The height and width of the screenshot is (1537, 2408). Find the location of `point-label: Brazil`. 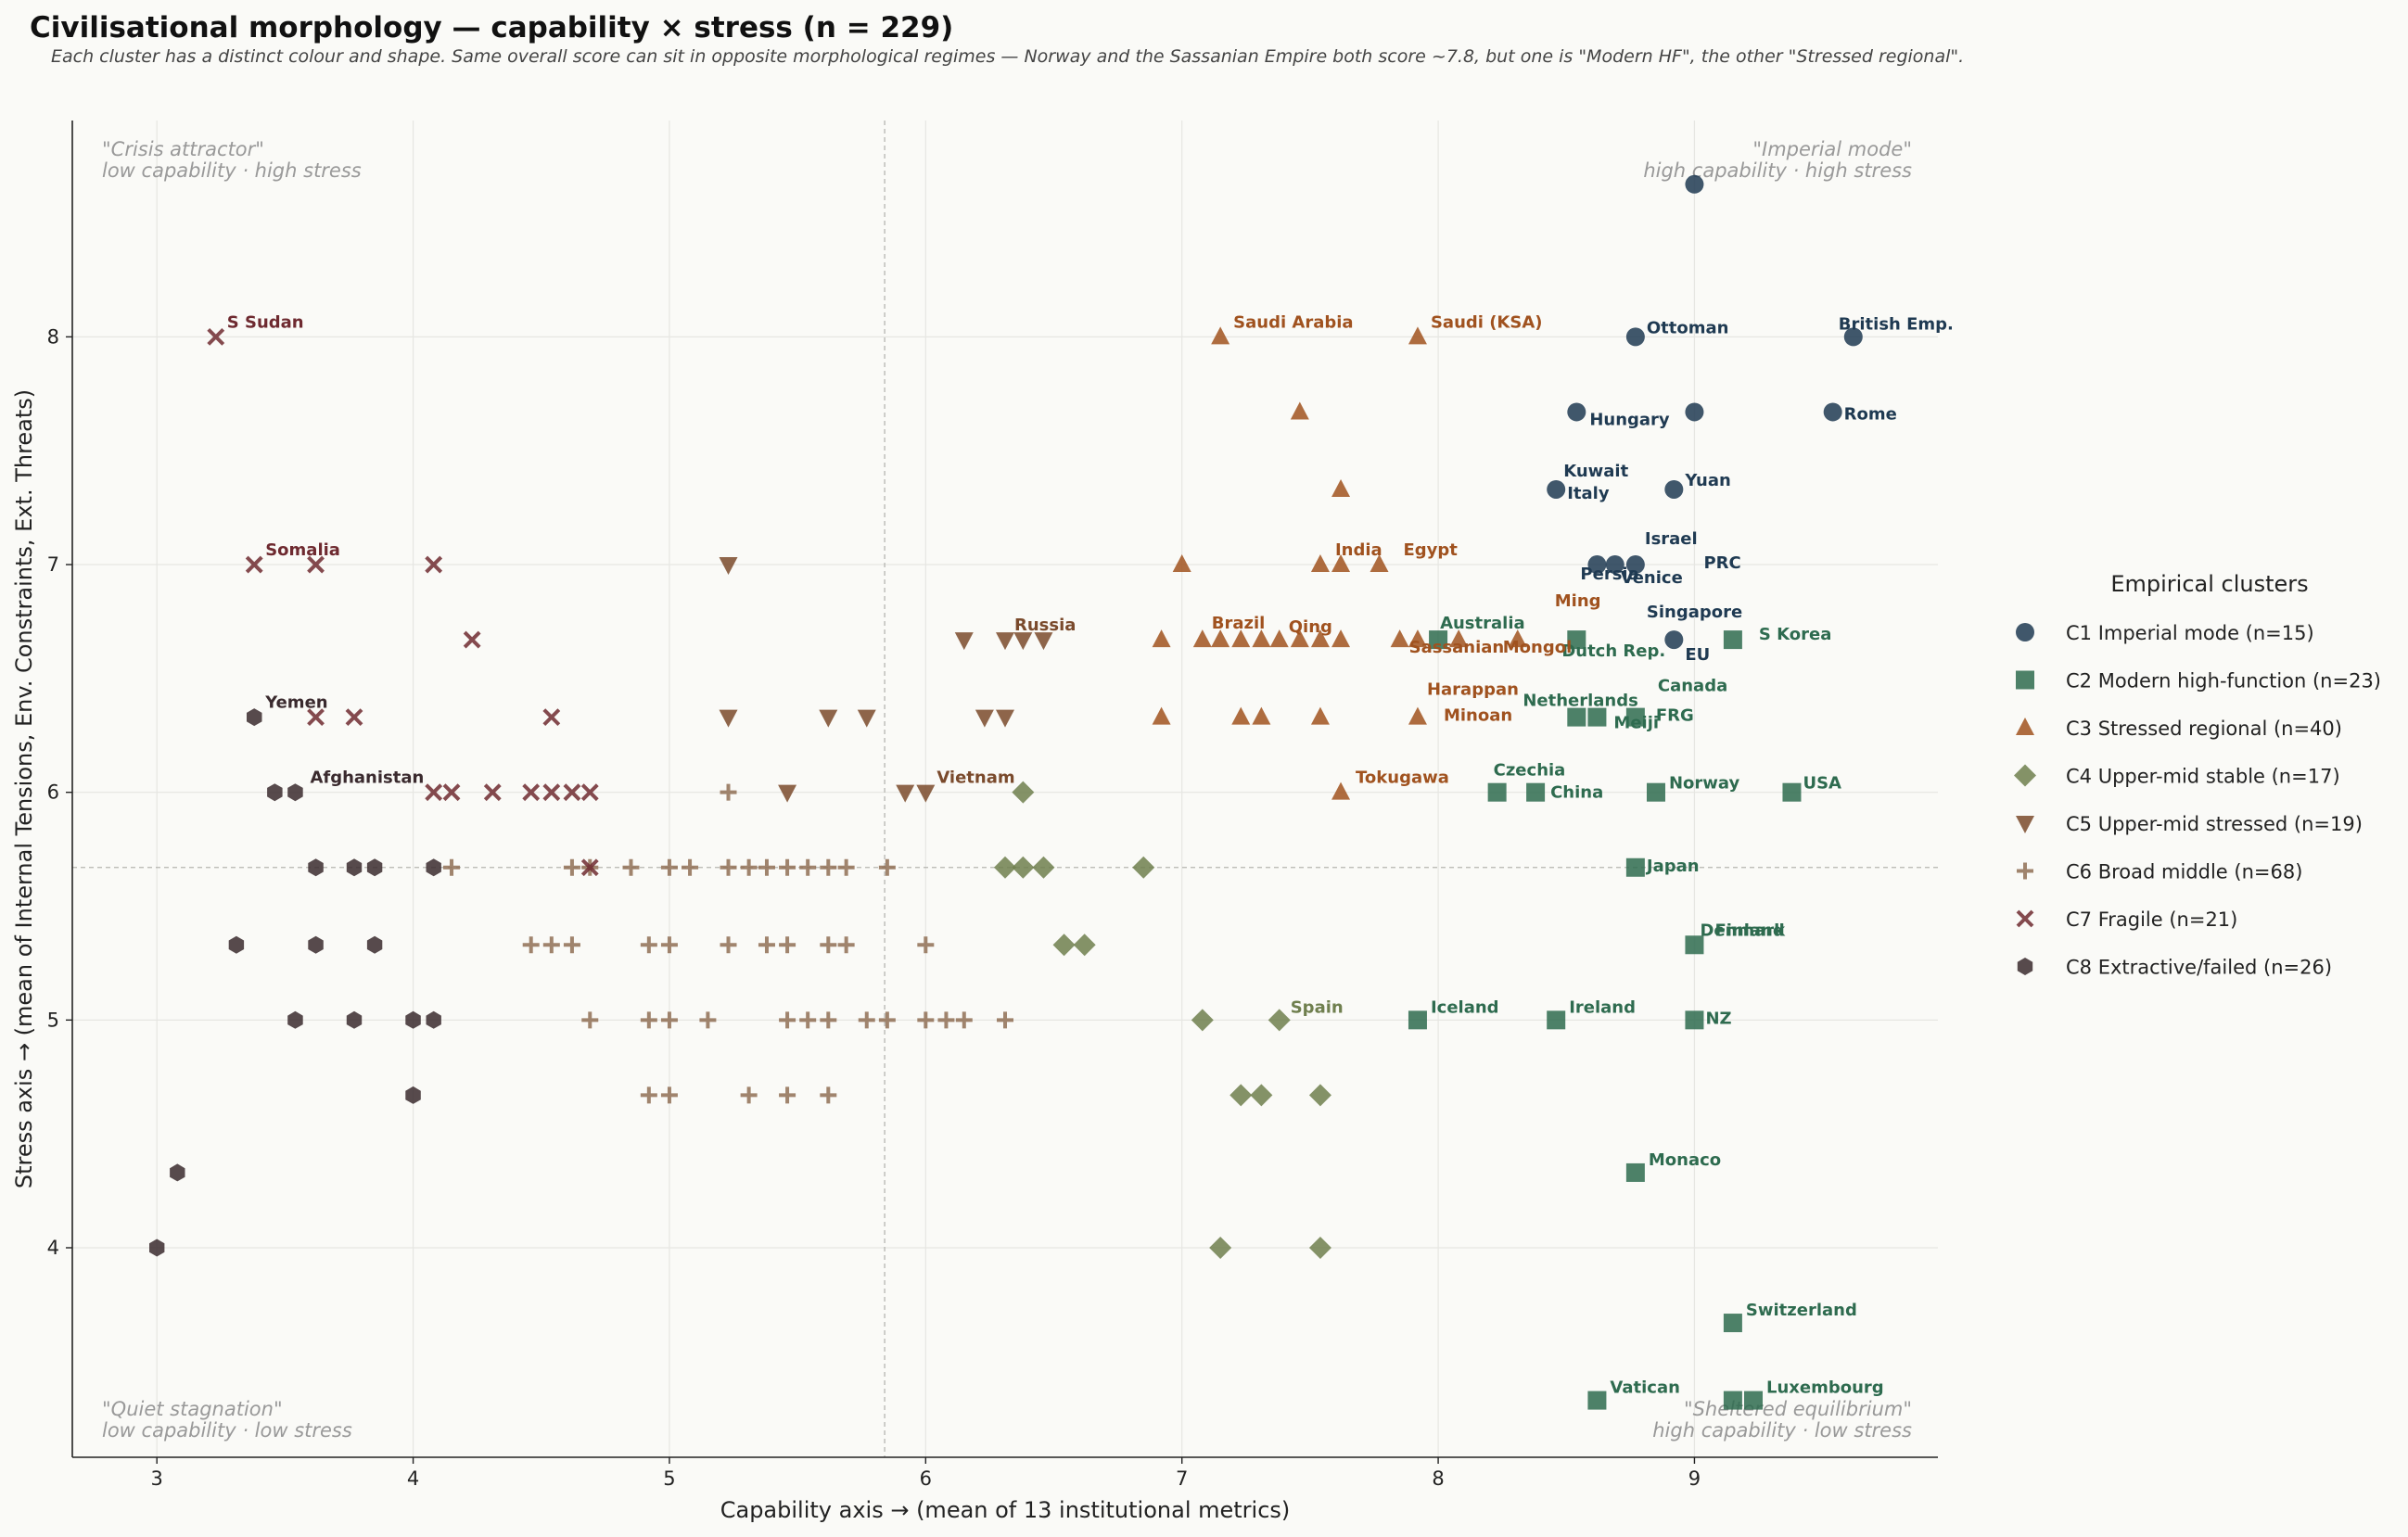

point-label: Brazil is located at coordinates (1239, 623).